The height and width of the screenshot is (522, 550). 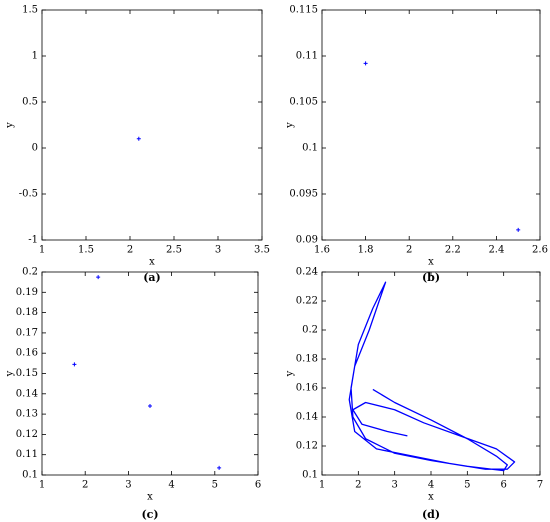 What do you see at coordinates (33, 240) in the screenshot?
I see `y-tick-label: -1` at bounding box center [33, 240].